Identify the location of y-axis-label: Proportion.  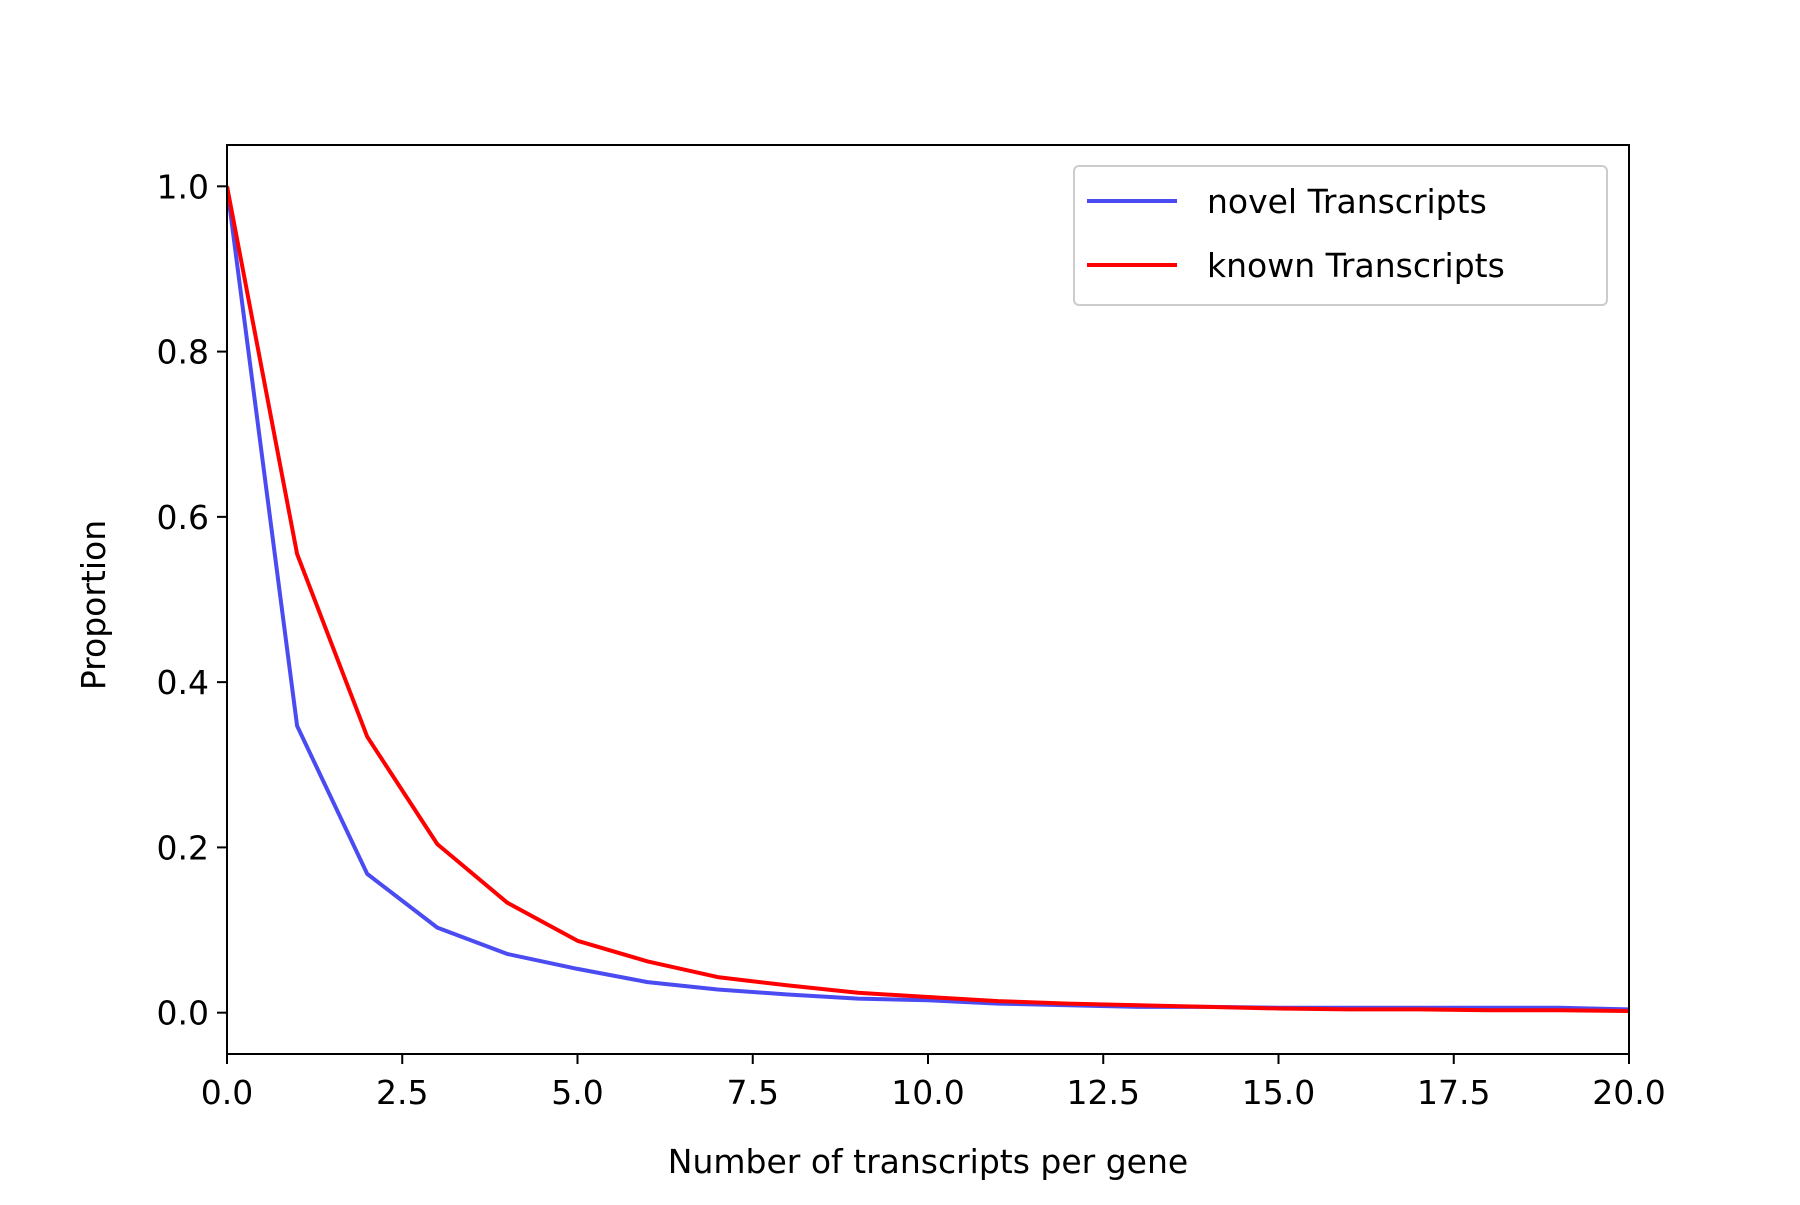
(93, 605).